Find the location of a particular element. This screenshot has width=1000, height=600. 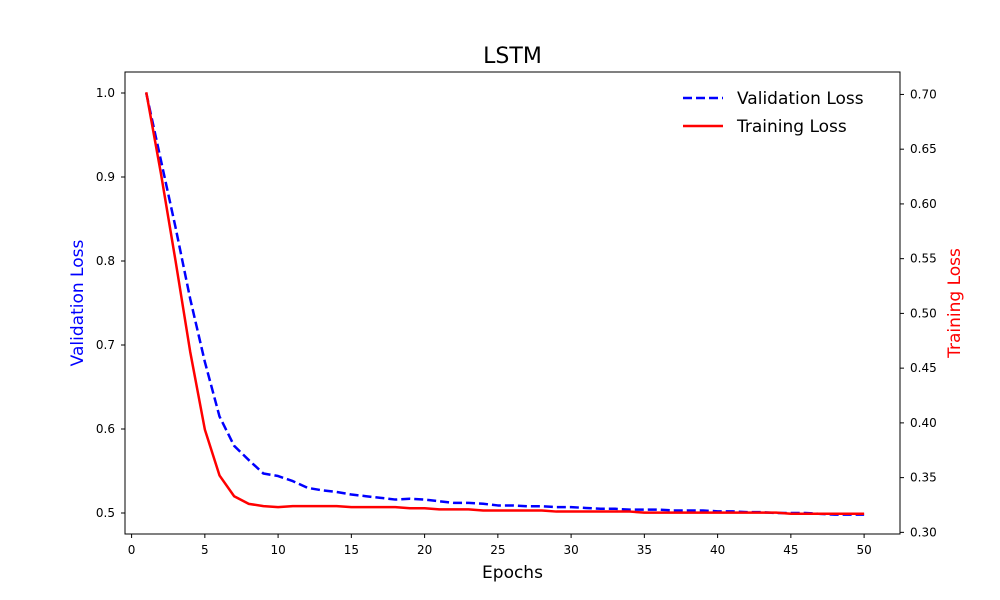

x-tick-label: 45 is located at coordinates (790, 550).